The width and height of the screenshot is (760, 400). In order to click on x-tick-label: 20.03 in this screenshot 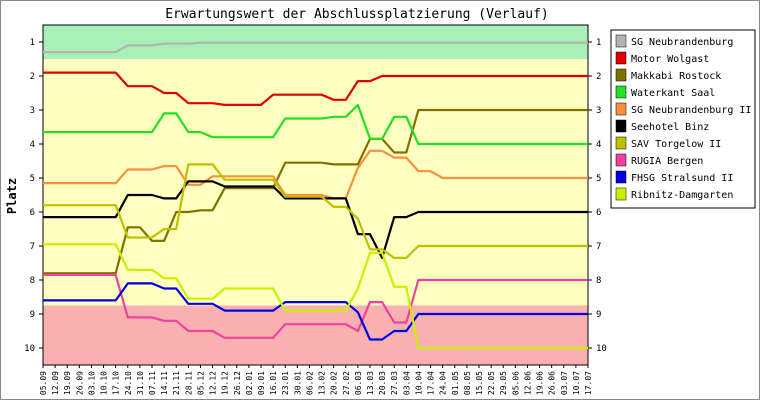, I will do `click(382, 383)`.